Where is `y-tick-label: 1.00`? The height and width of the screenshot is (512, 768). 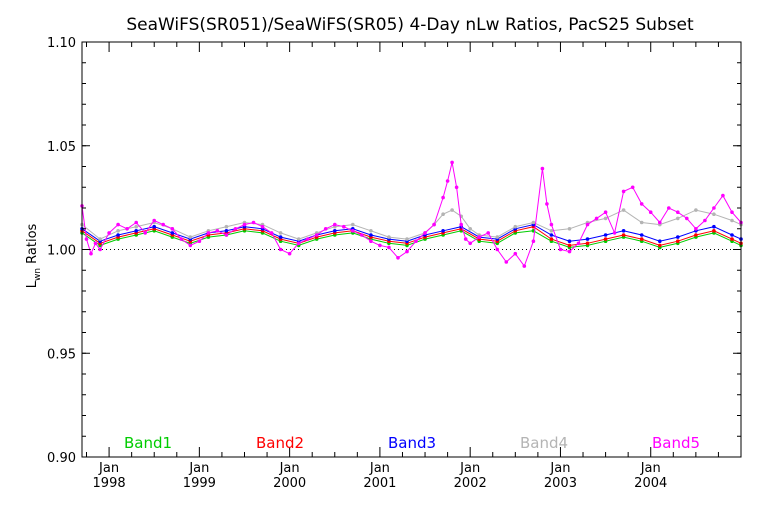
y-tick-label: 1.00 is located at coordinates (61, 251).